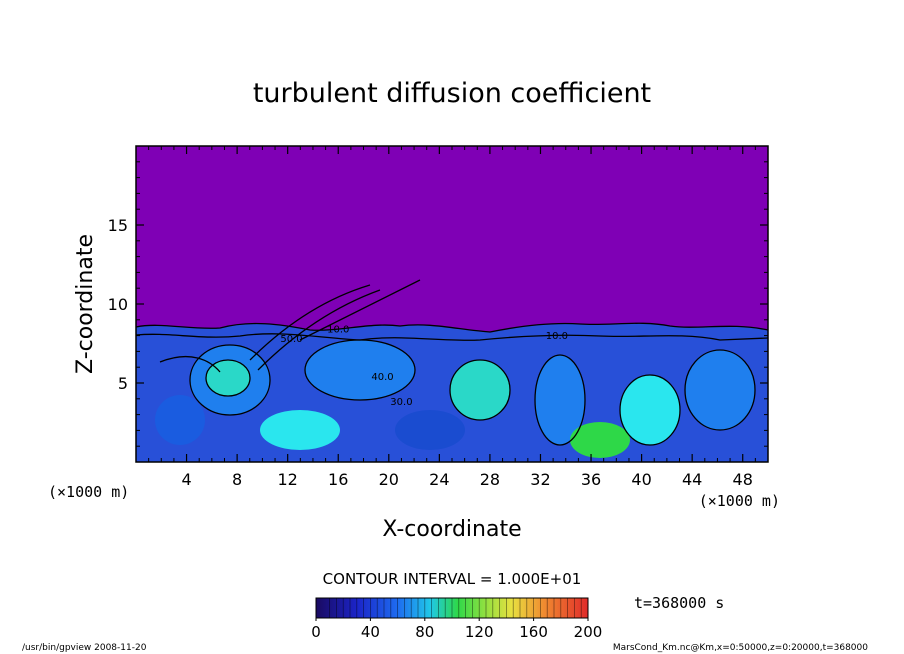  I want to click on x-axis-label: X-coordinate, so click(451, 529).